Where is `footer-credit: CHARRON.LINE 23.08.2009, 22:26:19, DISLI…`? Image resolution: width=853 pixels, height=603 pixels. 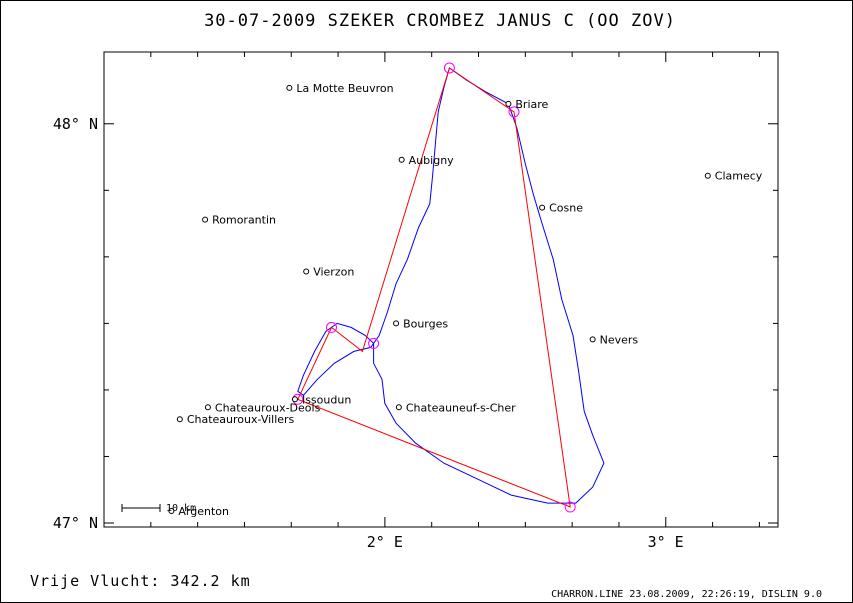 footer-credit: CHARRON.LINE 23.08.2009, 22:26:19, DISLI… is located at coordinates (686, 594).